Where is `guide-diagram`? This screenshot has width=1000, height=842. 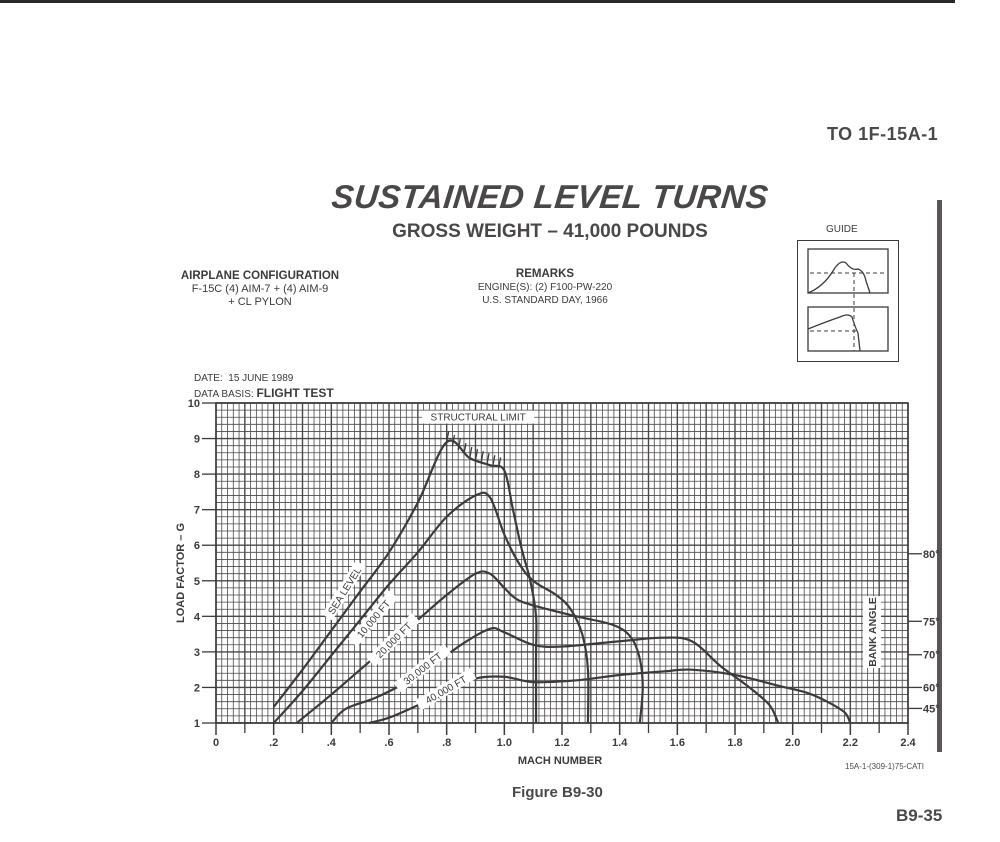
guide-diagram is located at coordinates (848, 301).